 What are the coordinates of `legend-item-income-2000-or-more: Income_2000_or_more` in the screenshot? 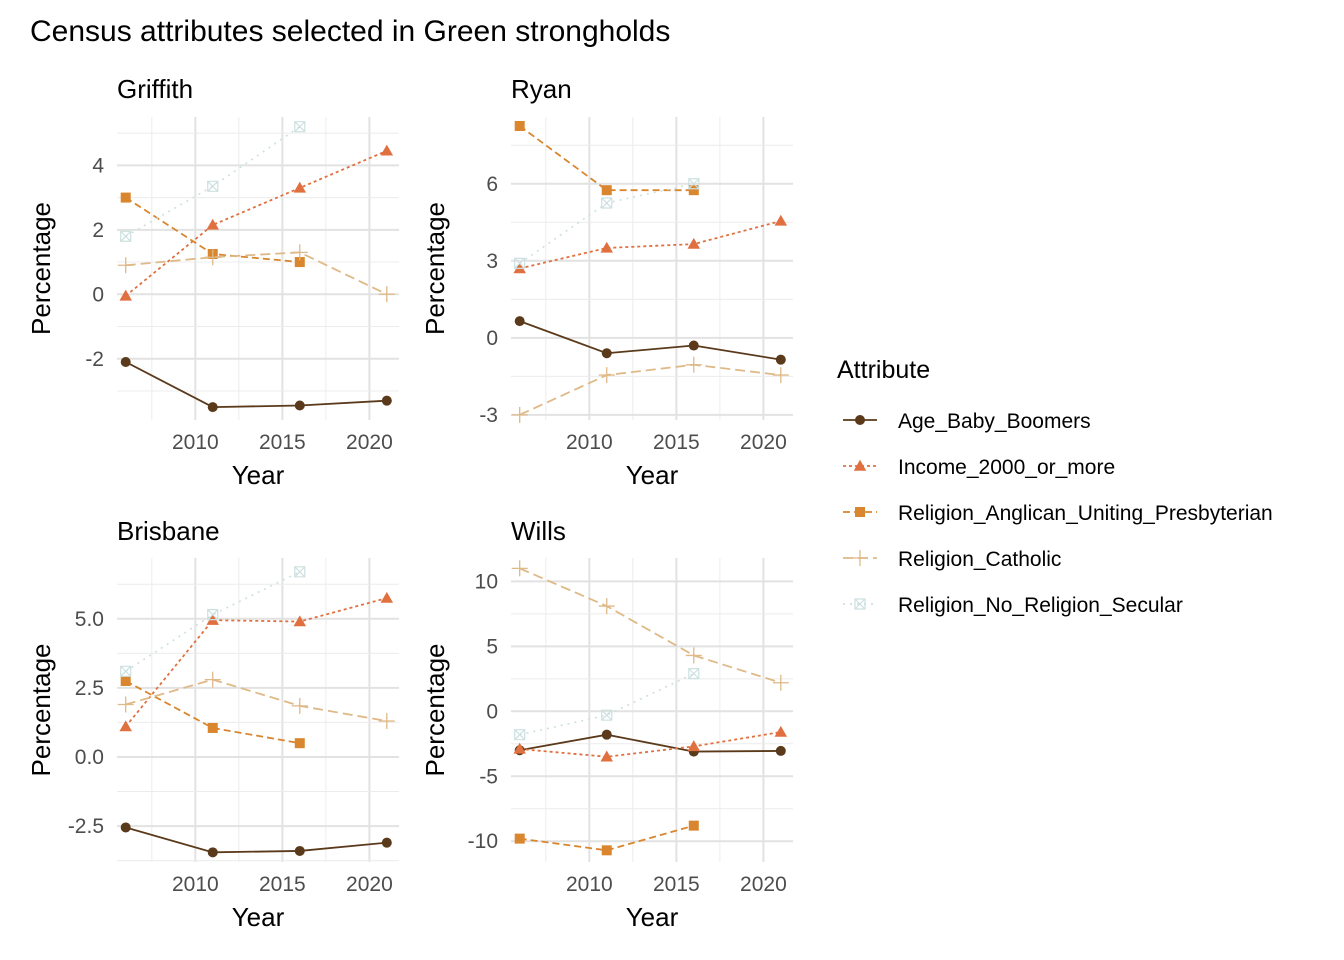 It's located at (979, 467).